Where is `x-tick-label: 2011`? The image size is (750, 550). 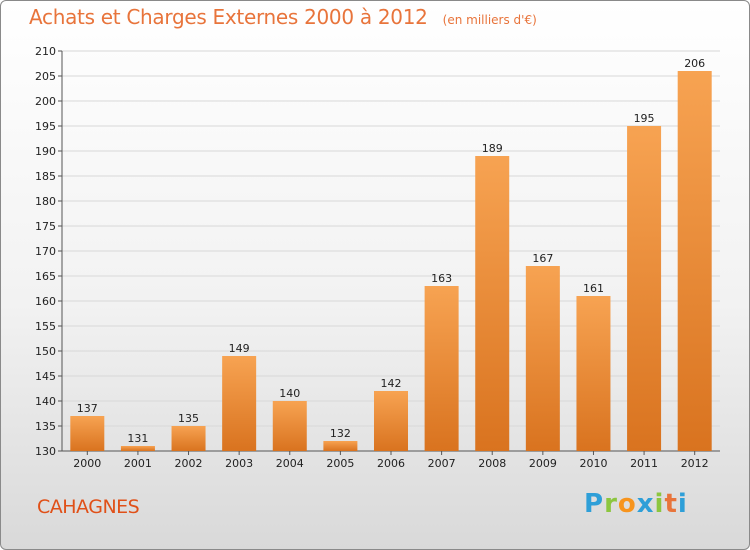
x-tick-label: 2011 is located at coordinates (644, 463).